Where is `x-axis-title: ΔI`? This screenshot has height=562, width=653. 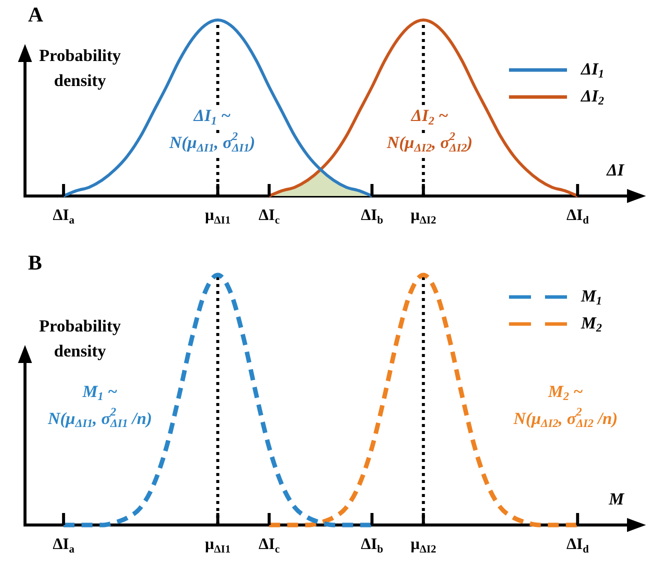 x-axis-title: ΔI is located at coordinates (616, 170).